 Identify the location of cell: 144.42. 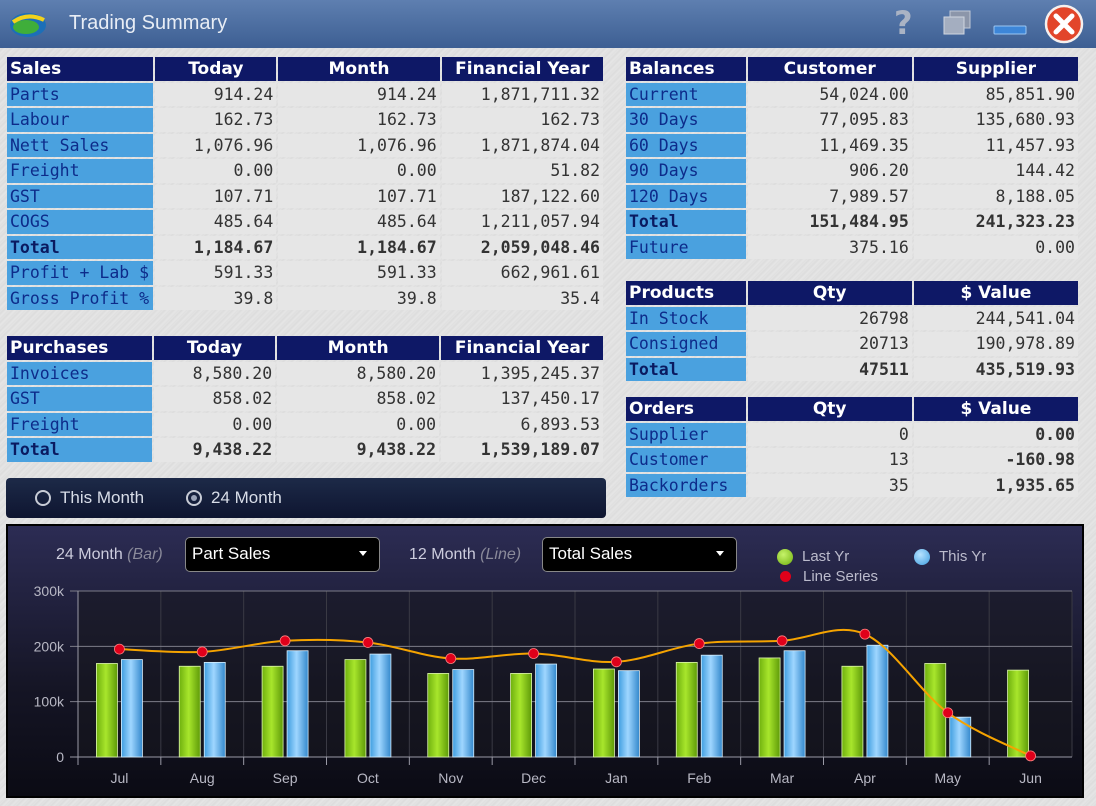
(995, 171).